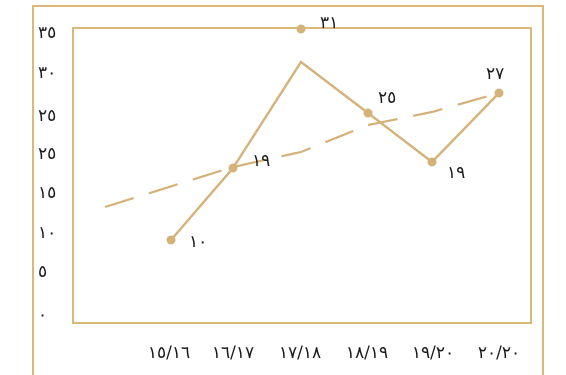  I want to click on x-tick-label: ٢٠/٢٠, so click(499, 353).